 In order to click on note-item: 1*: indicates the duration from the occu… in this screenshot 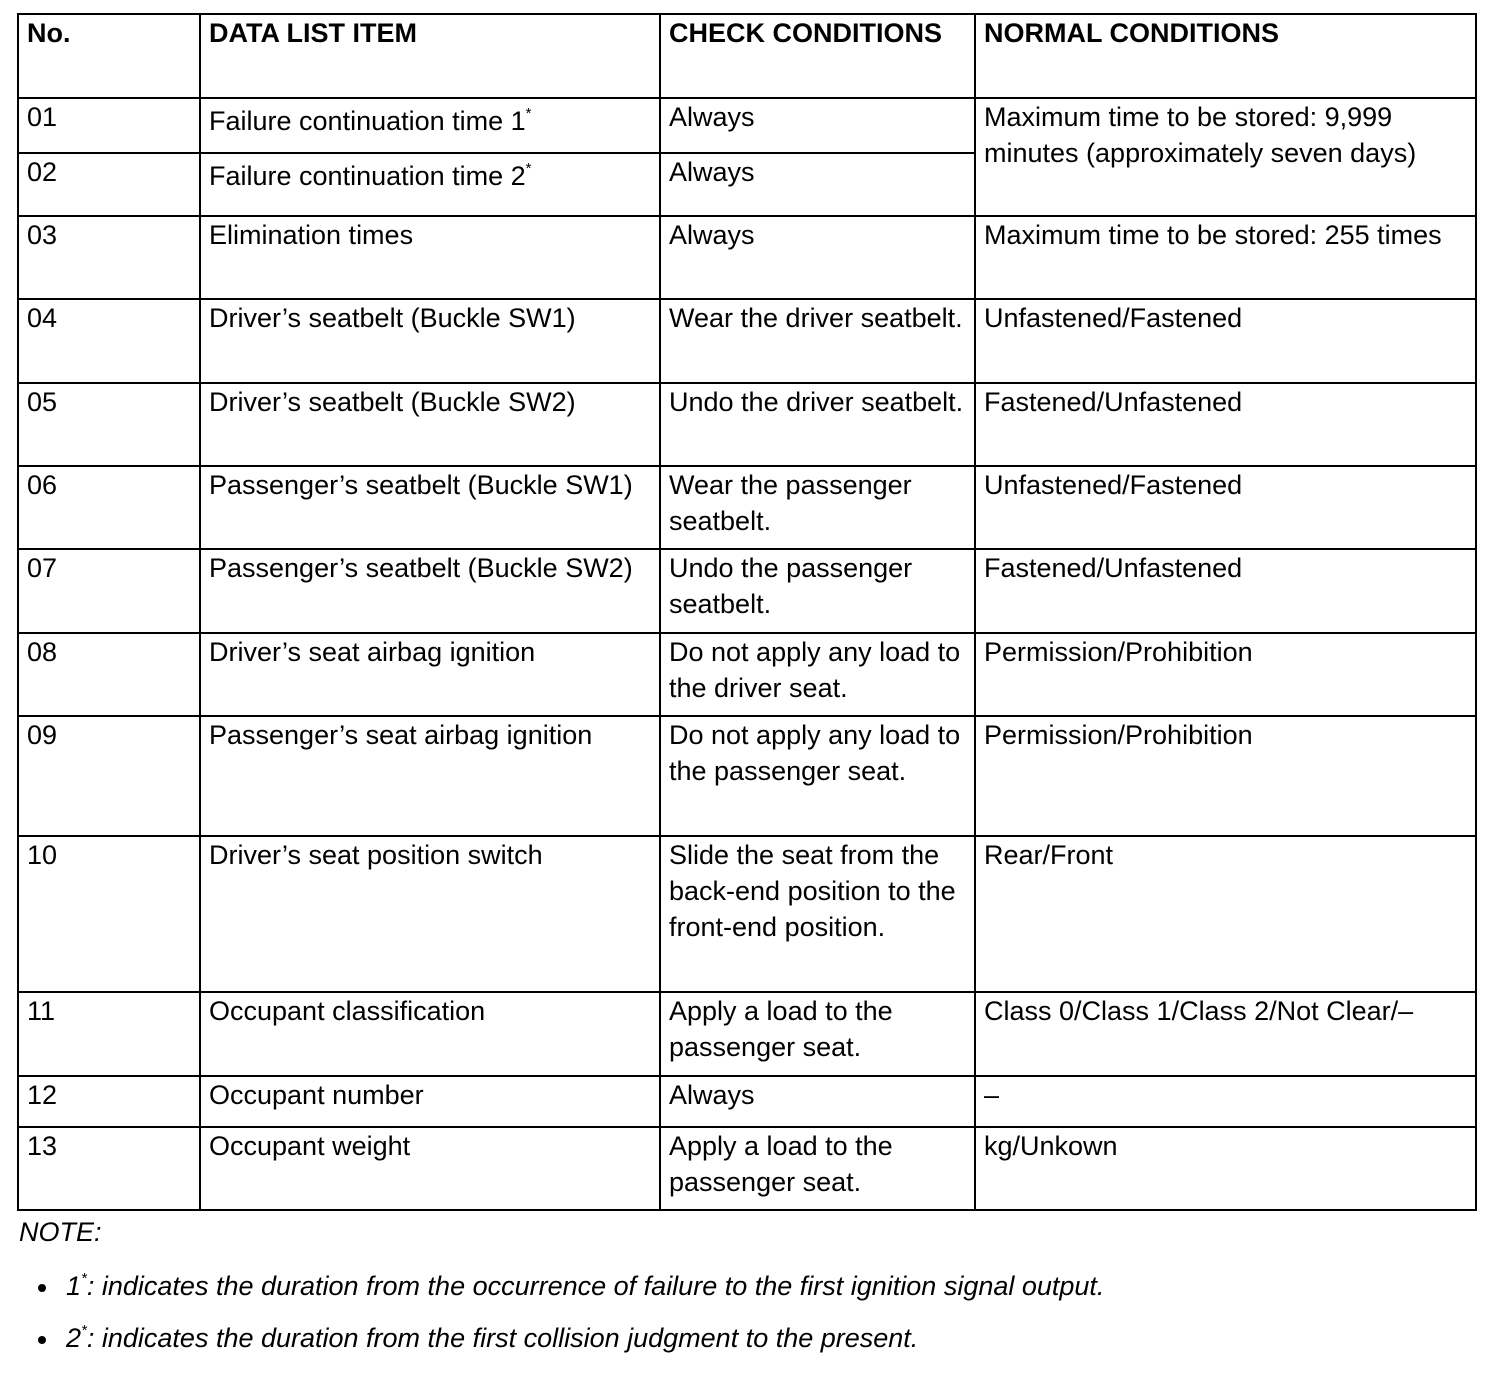, I will do `click(571, 1286)`.